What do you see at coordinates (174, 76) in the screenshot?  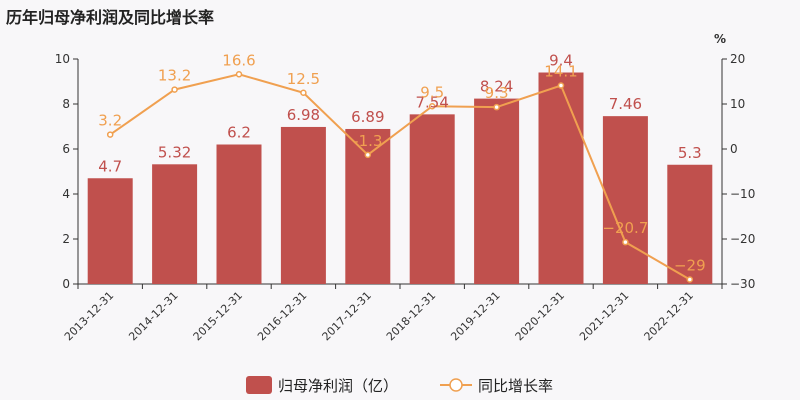 I see `growth-rate-label: 13.2` at bounding box center [174, 76].